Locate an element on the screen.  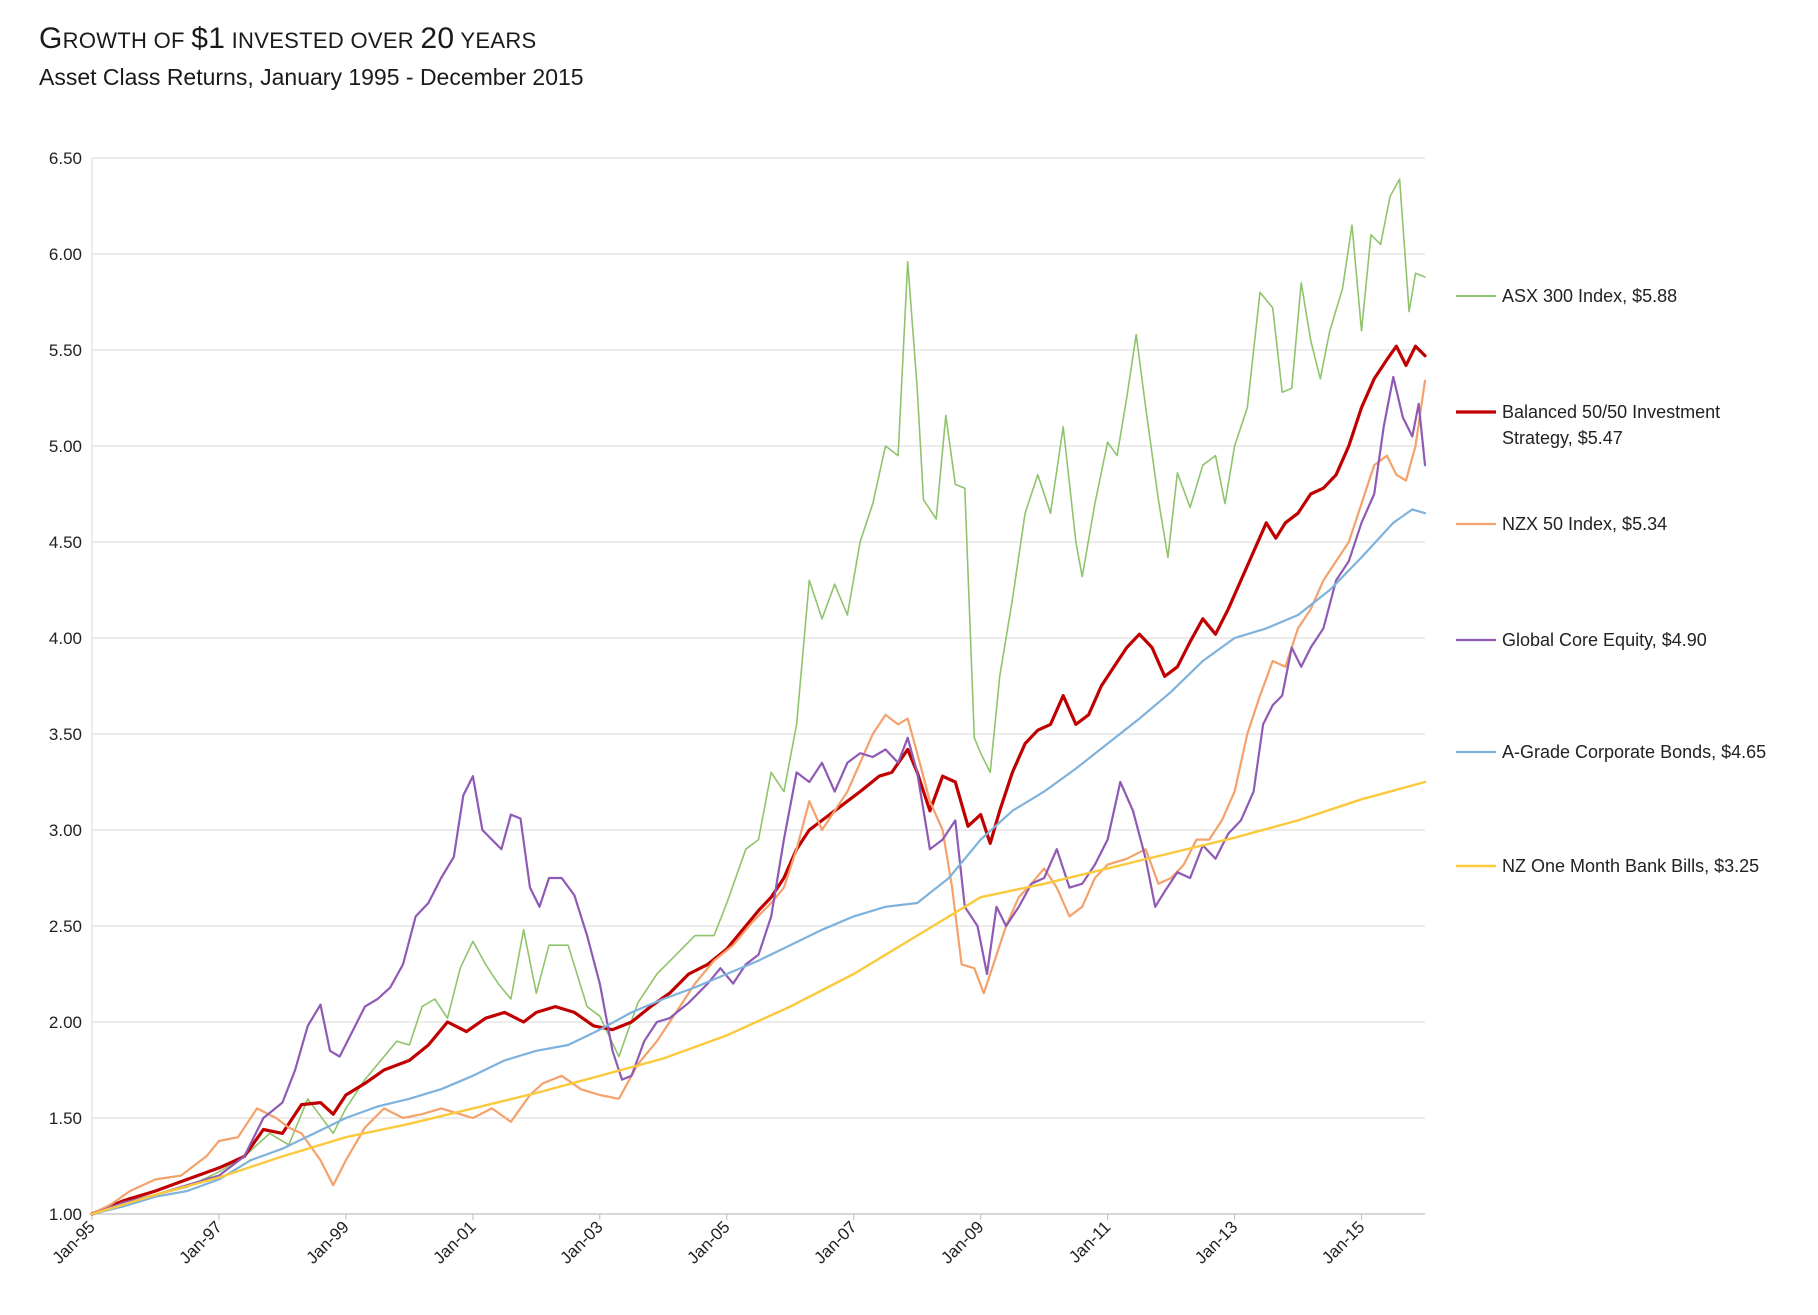
legend-label: ASX 300 Index, $5.88 is located at coordinates (1589, 296).